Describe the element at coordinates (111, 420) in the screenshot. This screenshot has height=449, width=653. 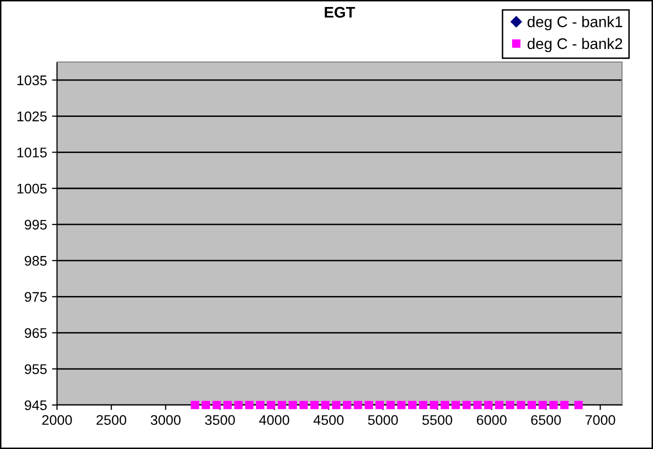
I see `x-tick-label: 2500` at that location.